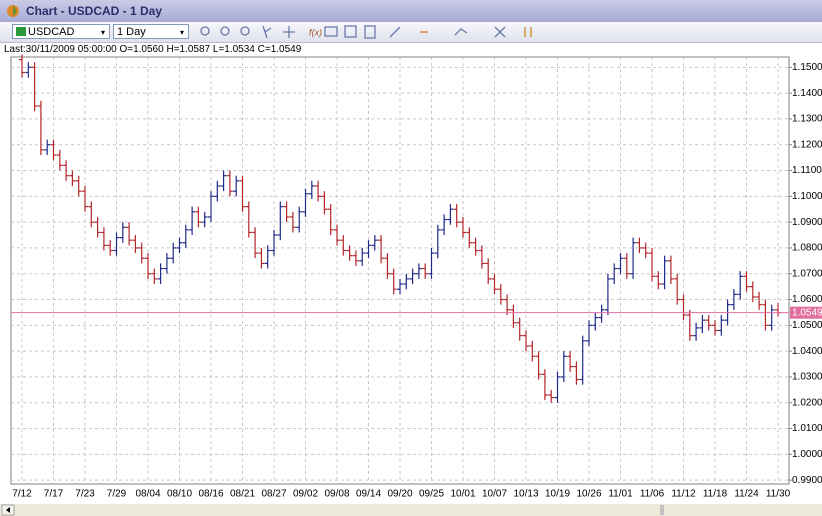  I want to click on x-tick-label: 11/24, so click(746, 494).